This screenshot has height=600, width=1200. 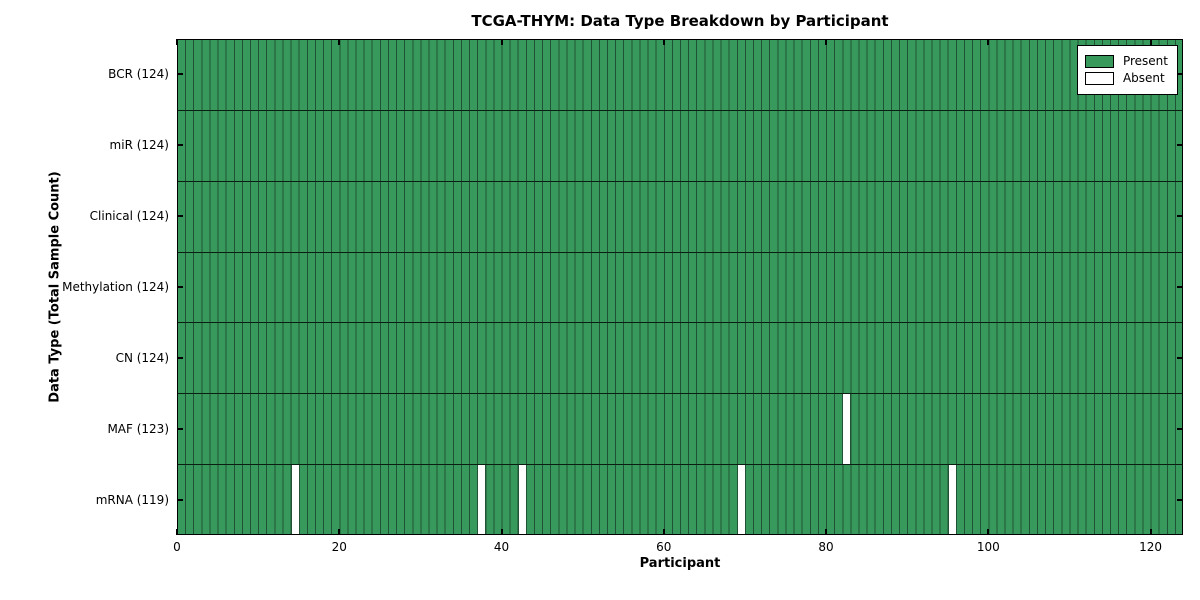 I want to click on heatmap-row-Clinical, so click(x=680, y=216).